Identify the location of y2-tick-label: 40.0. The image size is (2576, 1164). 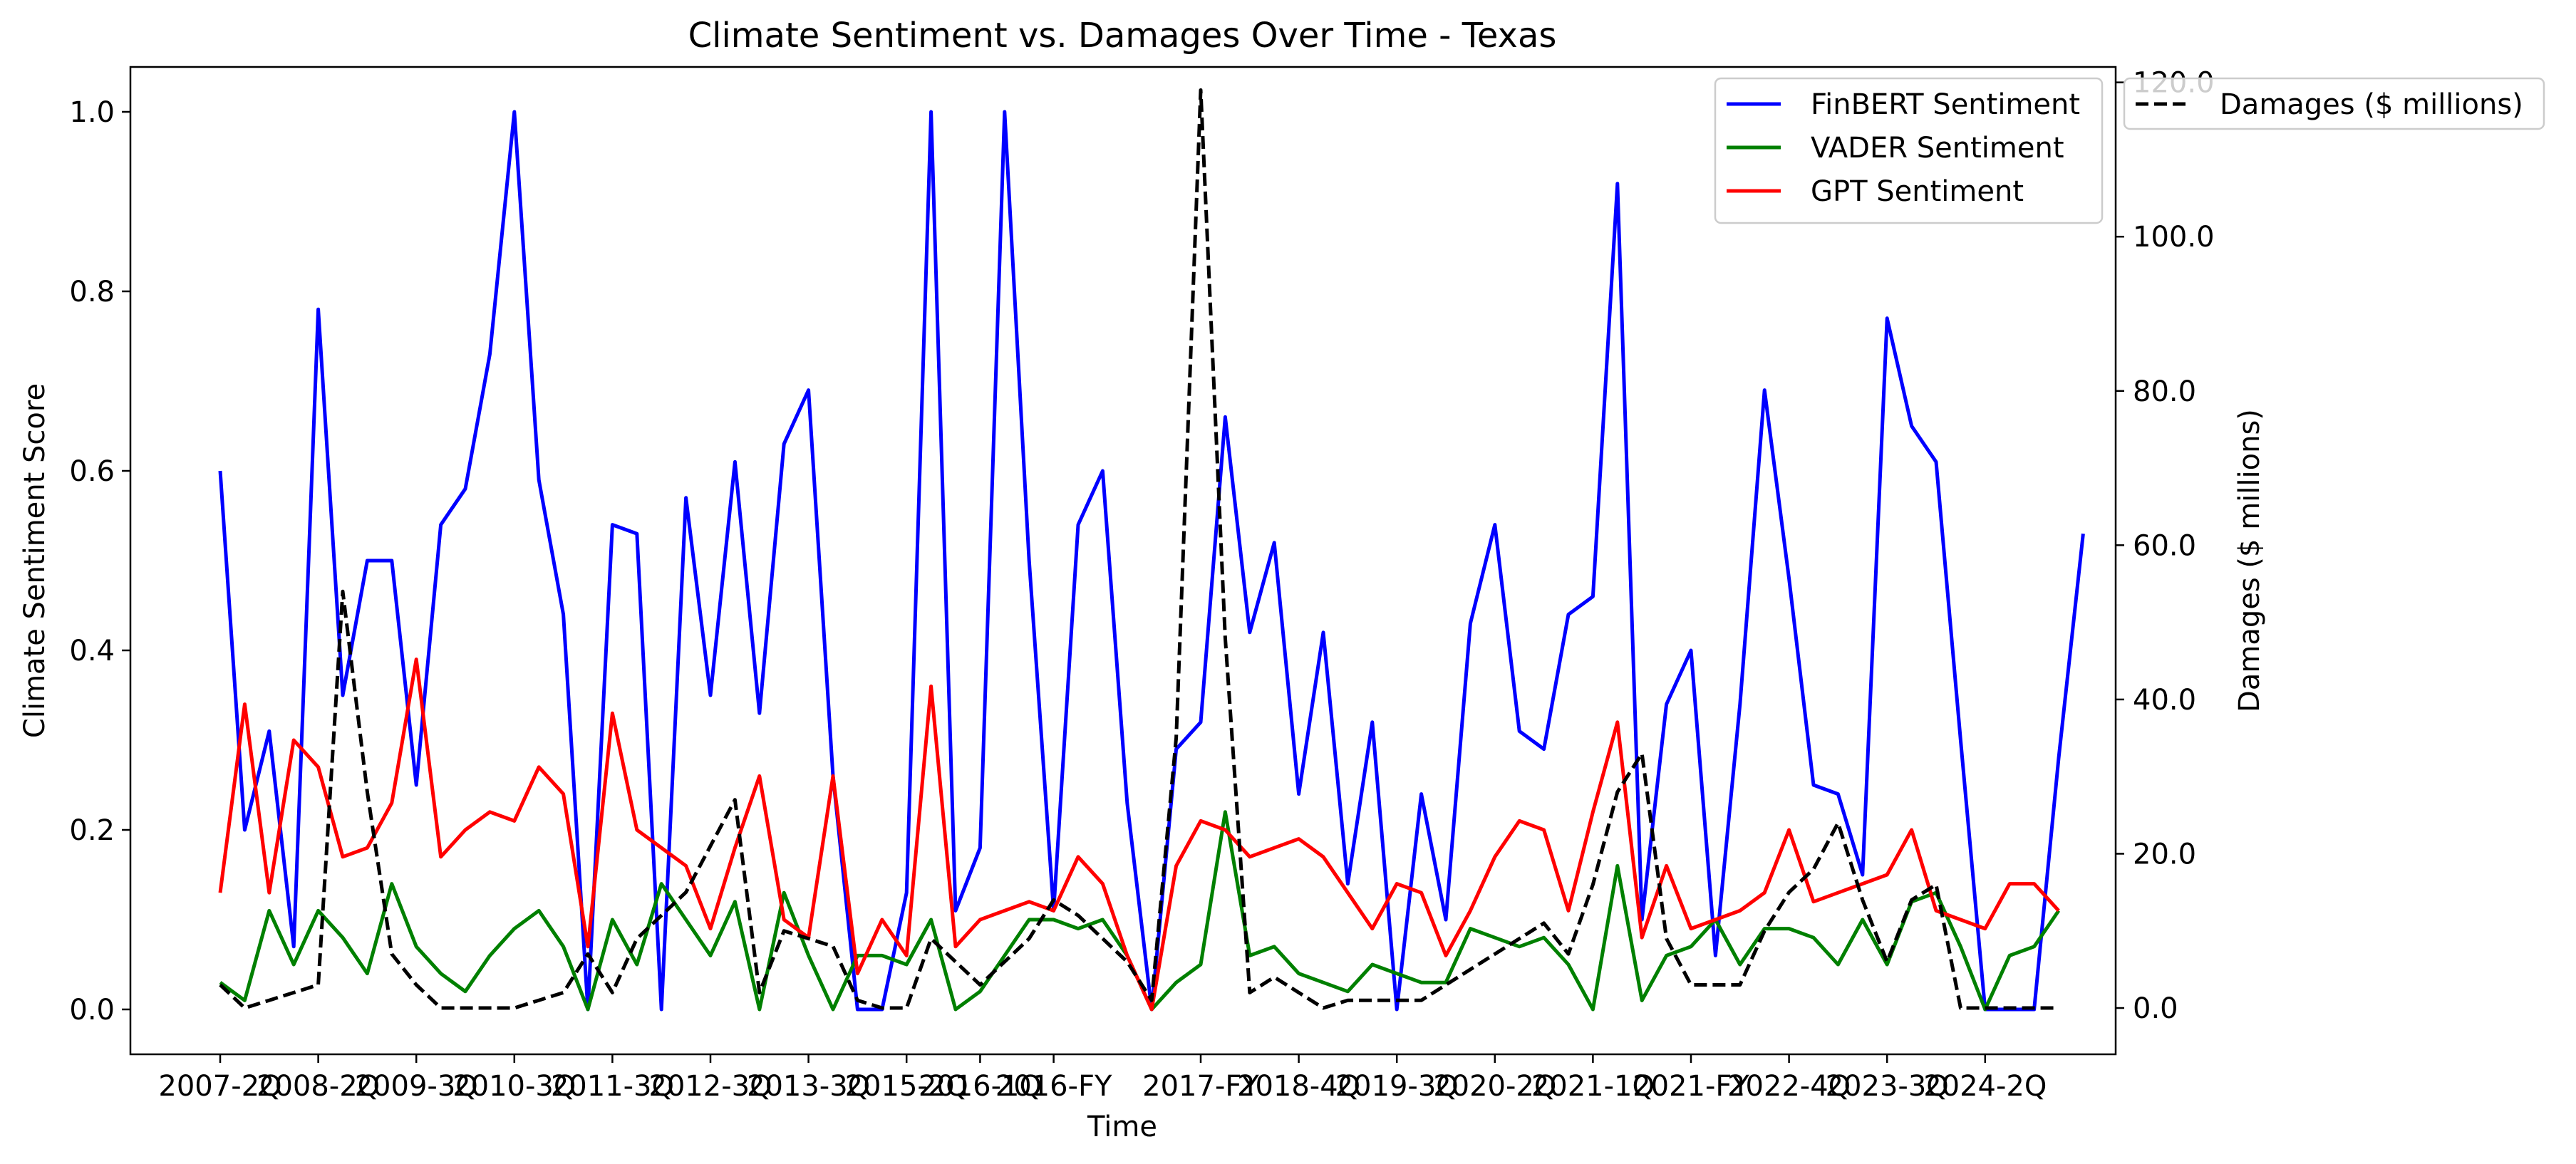
(2164, 700).